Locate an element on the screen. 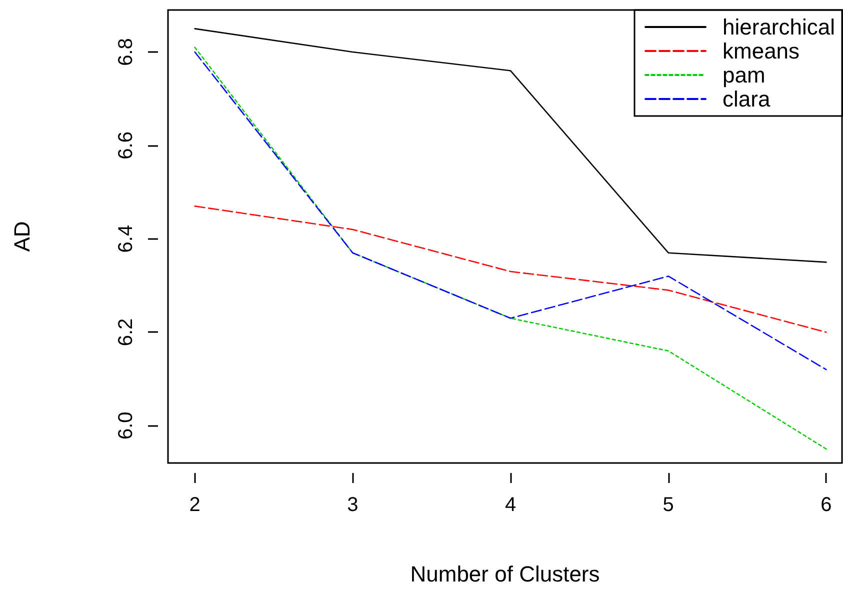 The height and width of the screenshot is (590, 843). x-tick-label: 2 is located at coordinates (194, 505).